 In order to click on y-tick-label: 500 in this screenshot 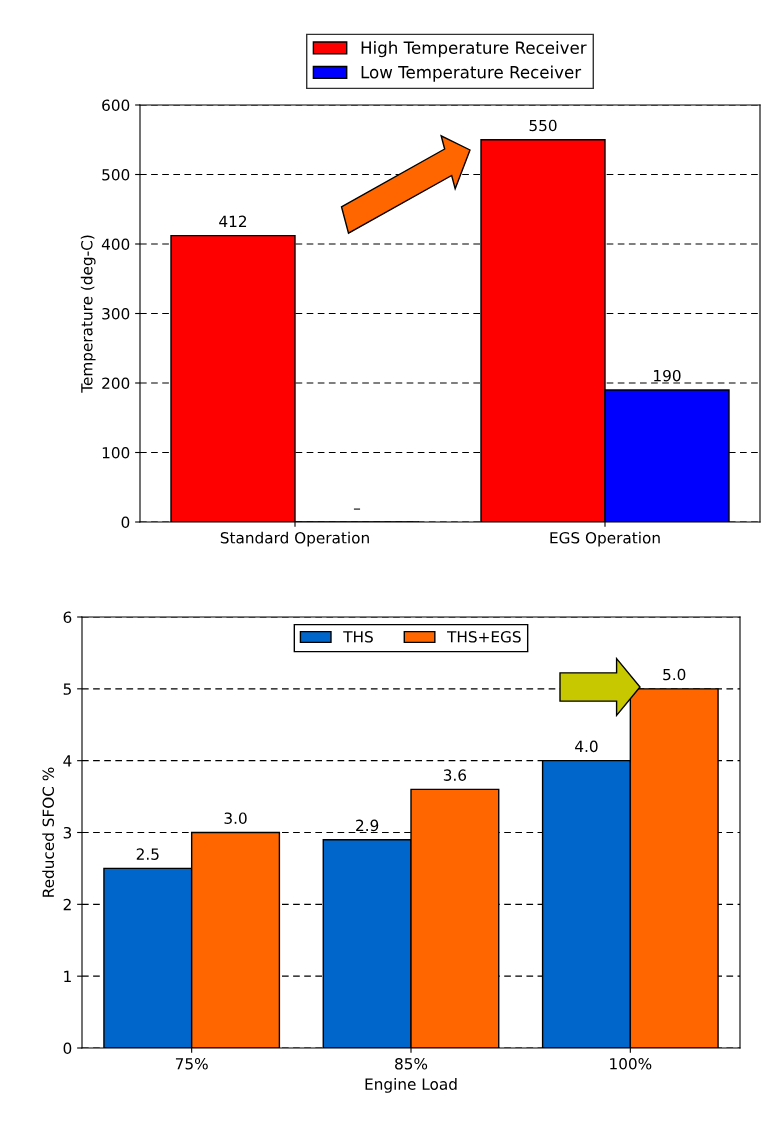, I will do `click(116, 174)`.